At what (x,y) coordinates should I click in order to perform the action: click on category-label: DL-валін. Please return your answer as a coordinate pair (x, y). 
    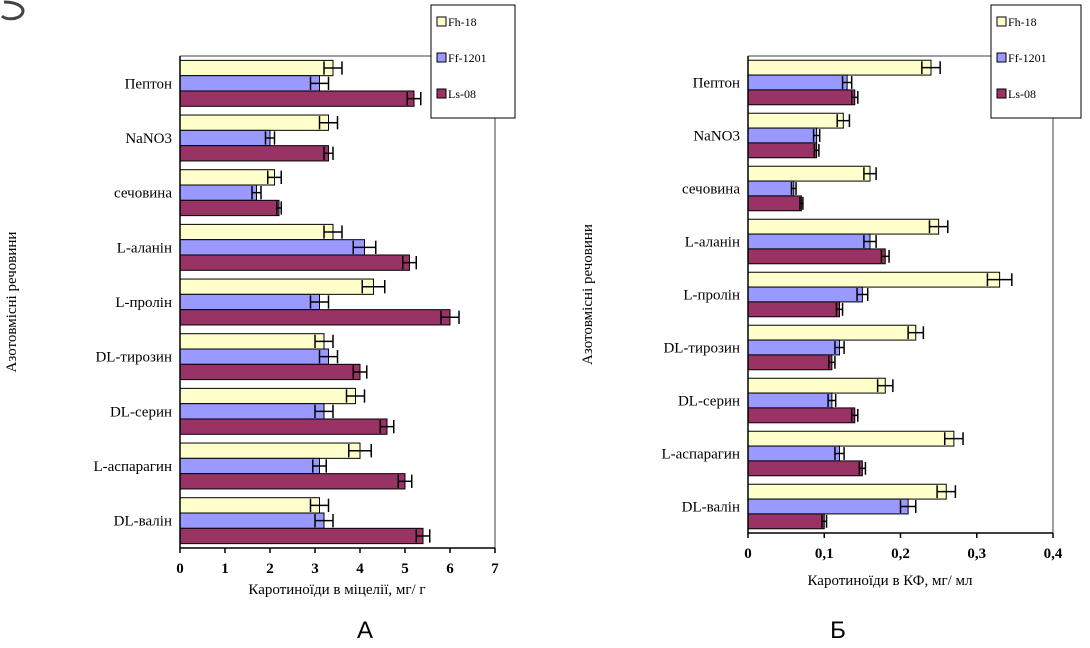
    Looking at the image, I should click on (711, 508).